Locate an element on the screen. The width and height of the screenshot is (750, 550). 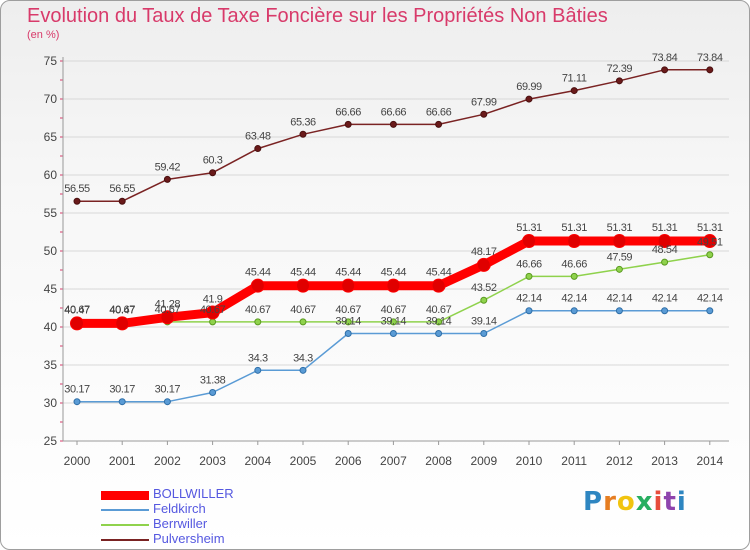
data-label: 34.3 is located at coordinates (258, 358).